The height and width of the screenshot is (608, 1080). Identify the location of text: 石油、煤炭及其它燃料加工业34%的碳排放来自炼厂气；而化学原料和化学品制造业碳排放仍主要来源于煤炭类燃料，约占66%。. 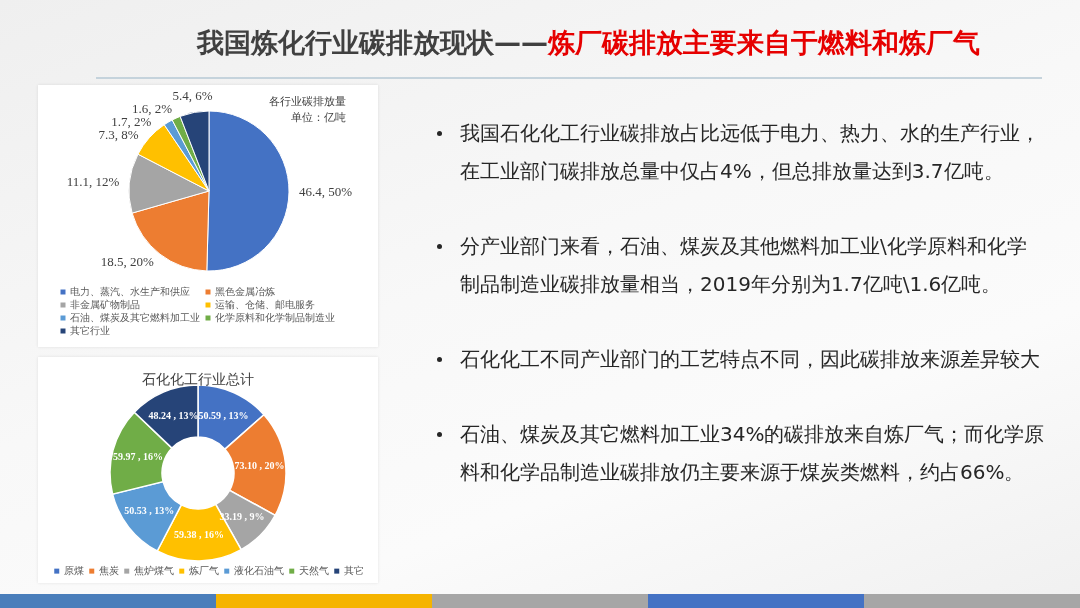
(752, 453).